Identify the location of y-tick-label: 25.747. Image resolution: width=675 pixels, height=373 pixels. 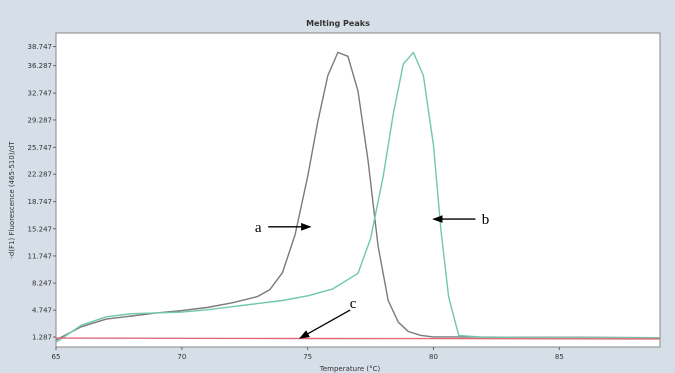
(40, 148).